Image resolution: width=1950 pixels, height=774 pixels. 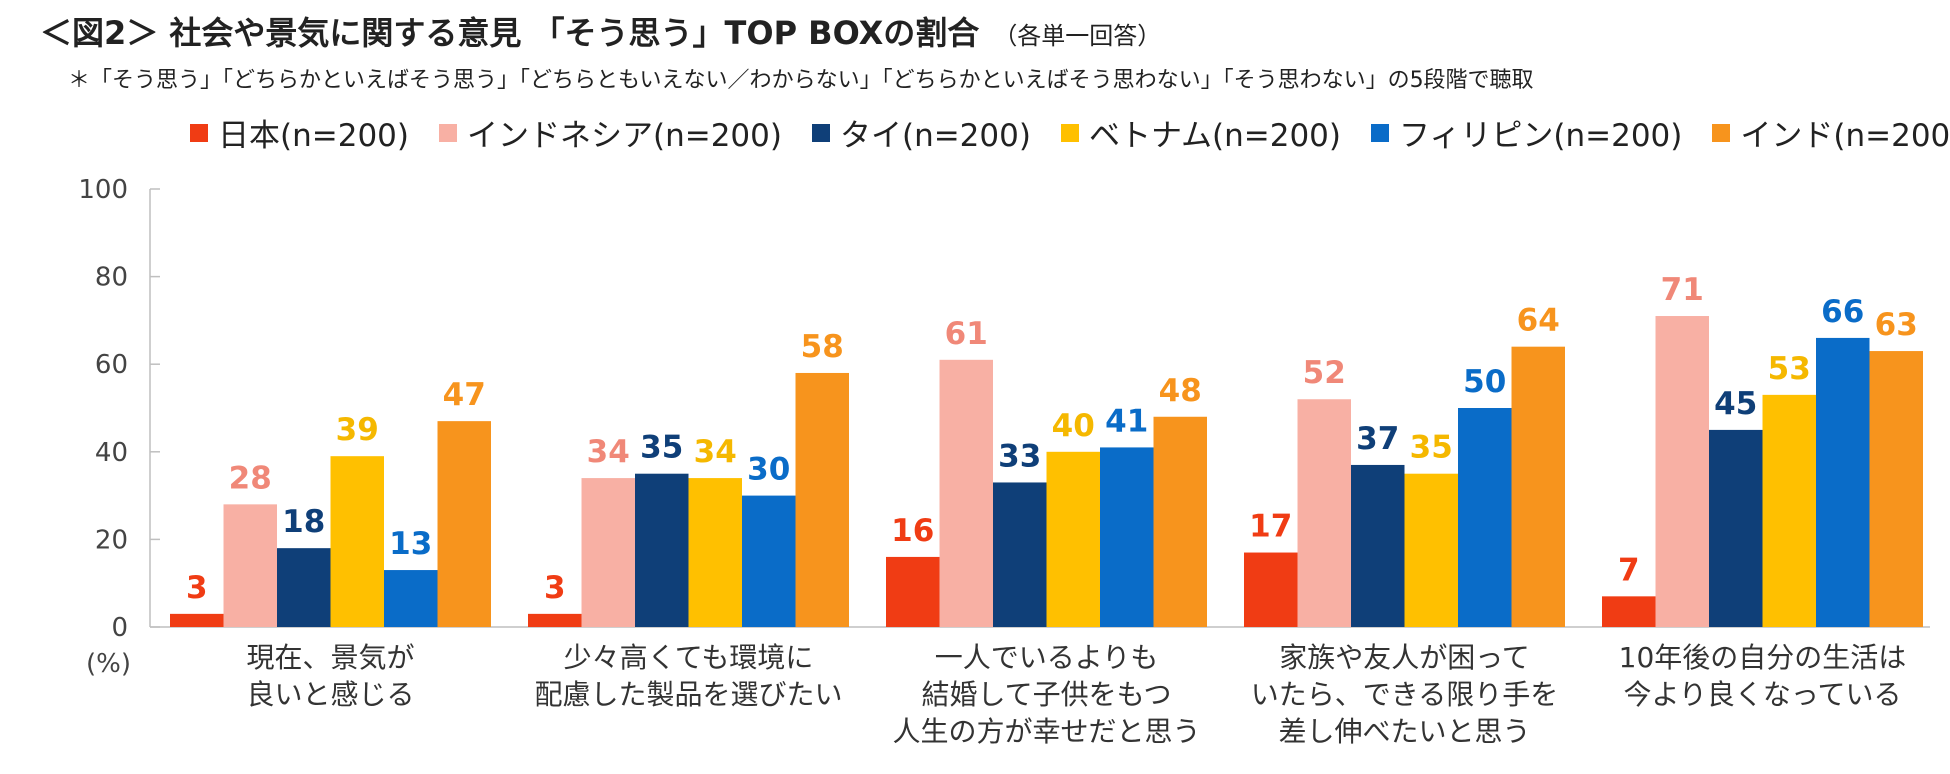 What do you see at coordinates (624, 136) in the screenshot?
I see `legend-label: インドネシア(n=200)` at bounding box center [624, 136].